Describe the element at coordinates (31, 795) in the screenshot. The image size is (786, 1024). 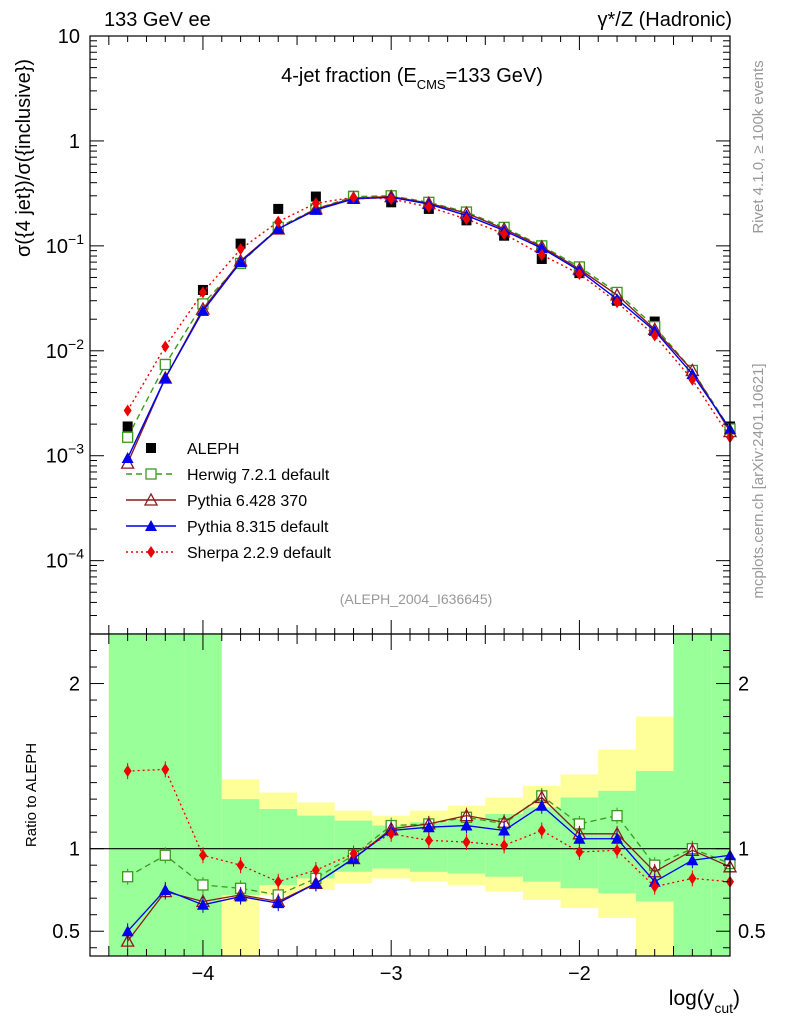
I see `ratio-ylabel: Ratio to ALEPH` at that location.